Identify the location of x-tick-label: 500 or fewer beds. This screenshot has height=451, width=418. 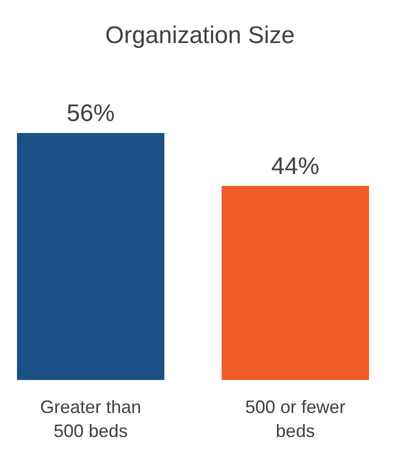
(295, 419).